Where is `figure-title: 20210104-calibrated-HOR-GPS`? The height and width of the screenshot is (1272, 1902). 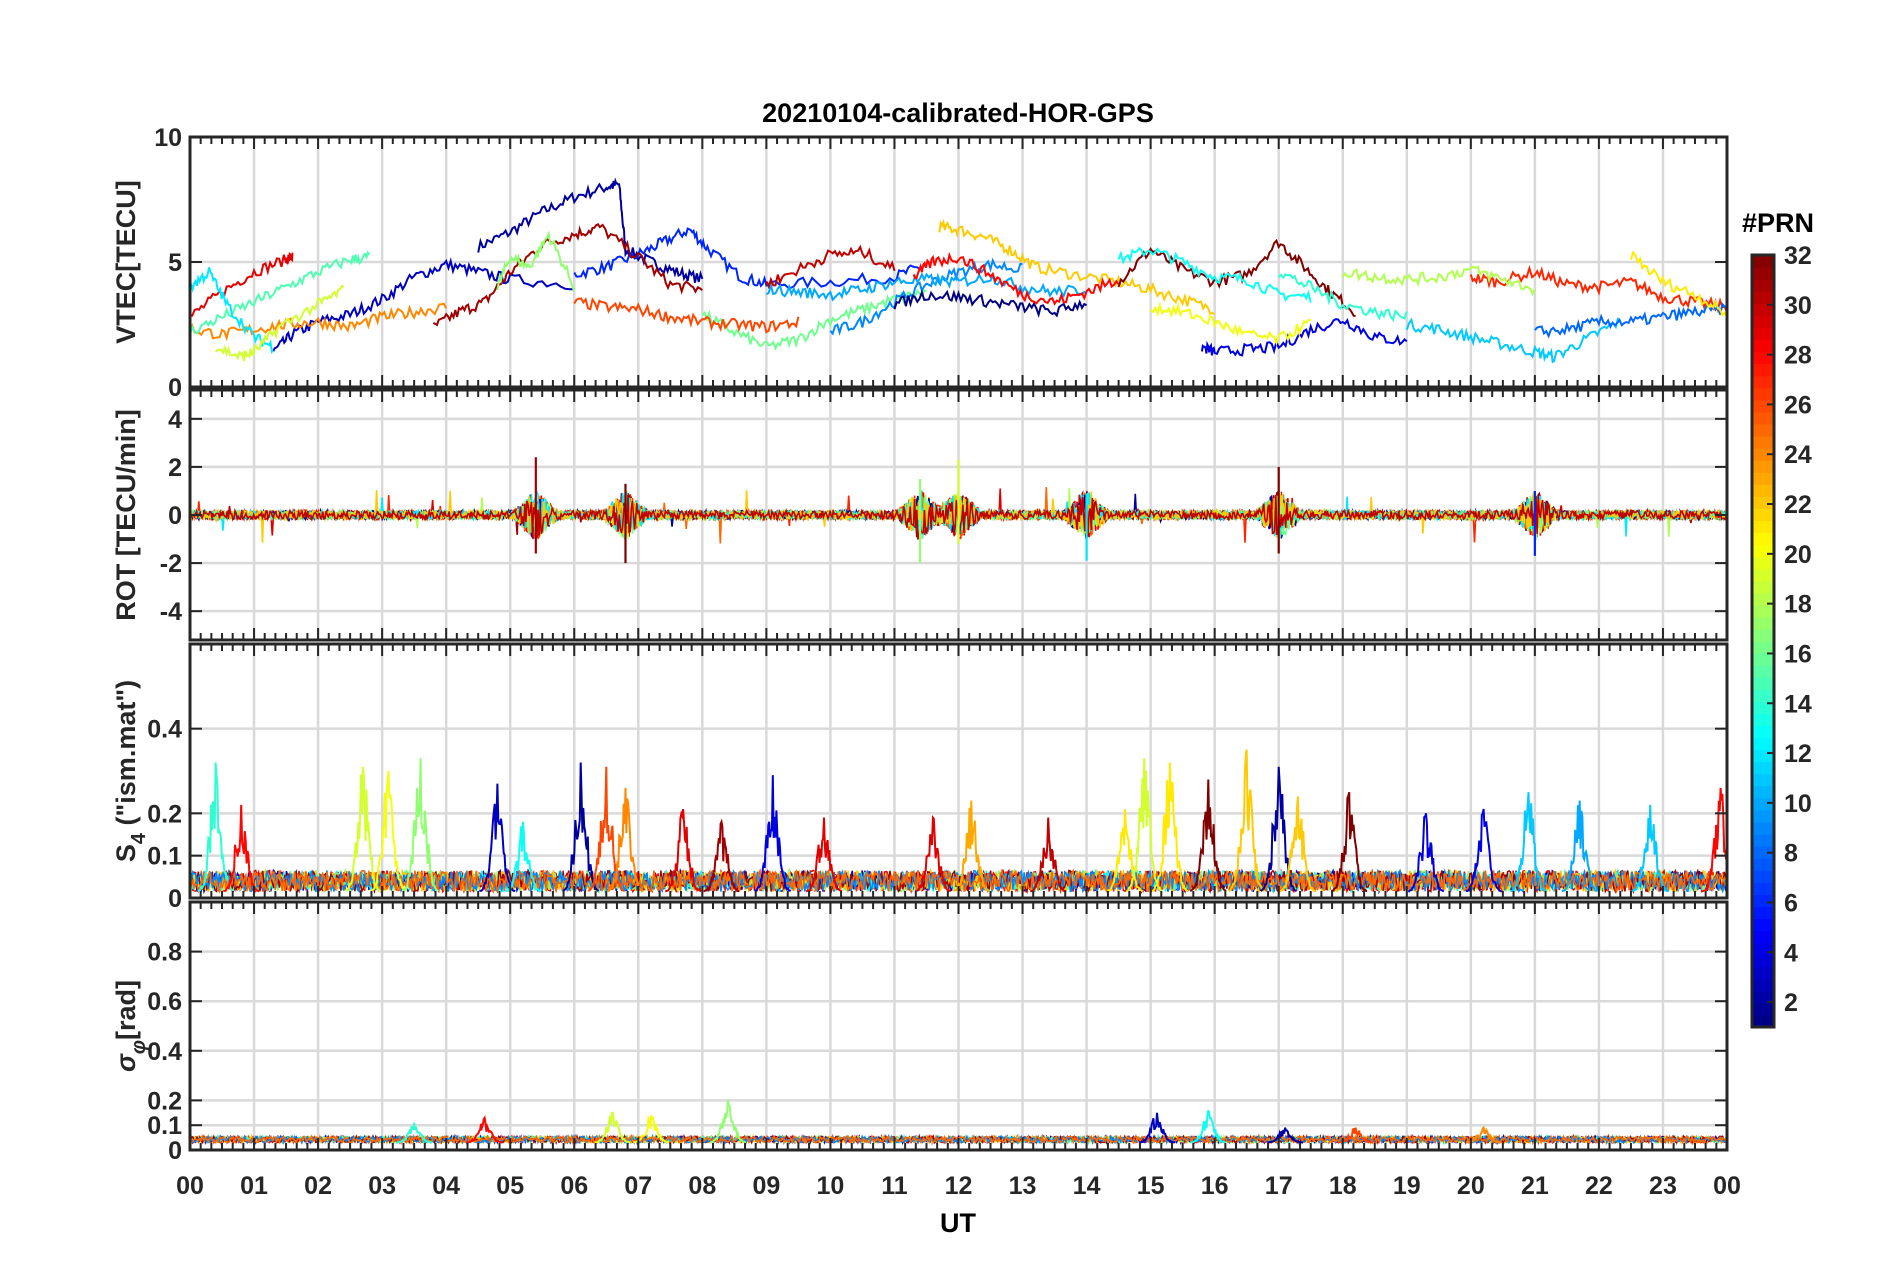 figure-title: 20210104-calibrated-HOR-GPS is located at coordinates (958, 113).